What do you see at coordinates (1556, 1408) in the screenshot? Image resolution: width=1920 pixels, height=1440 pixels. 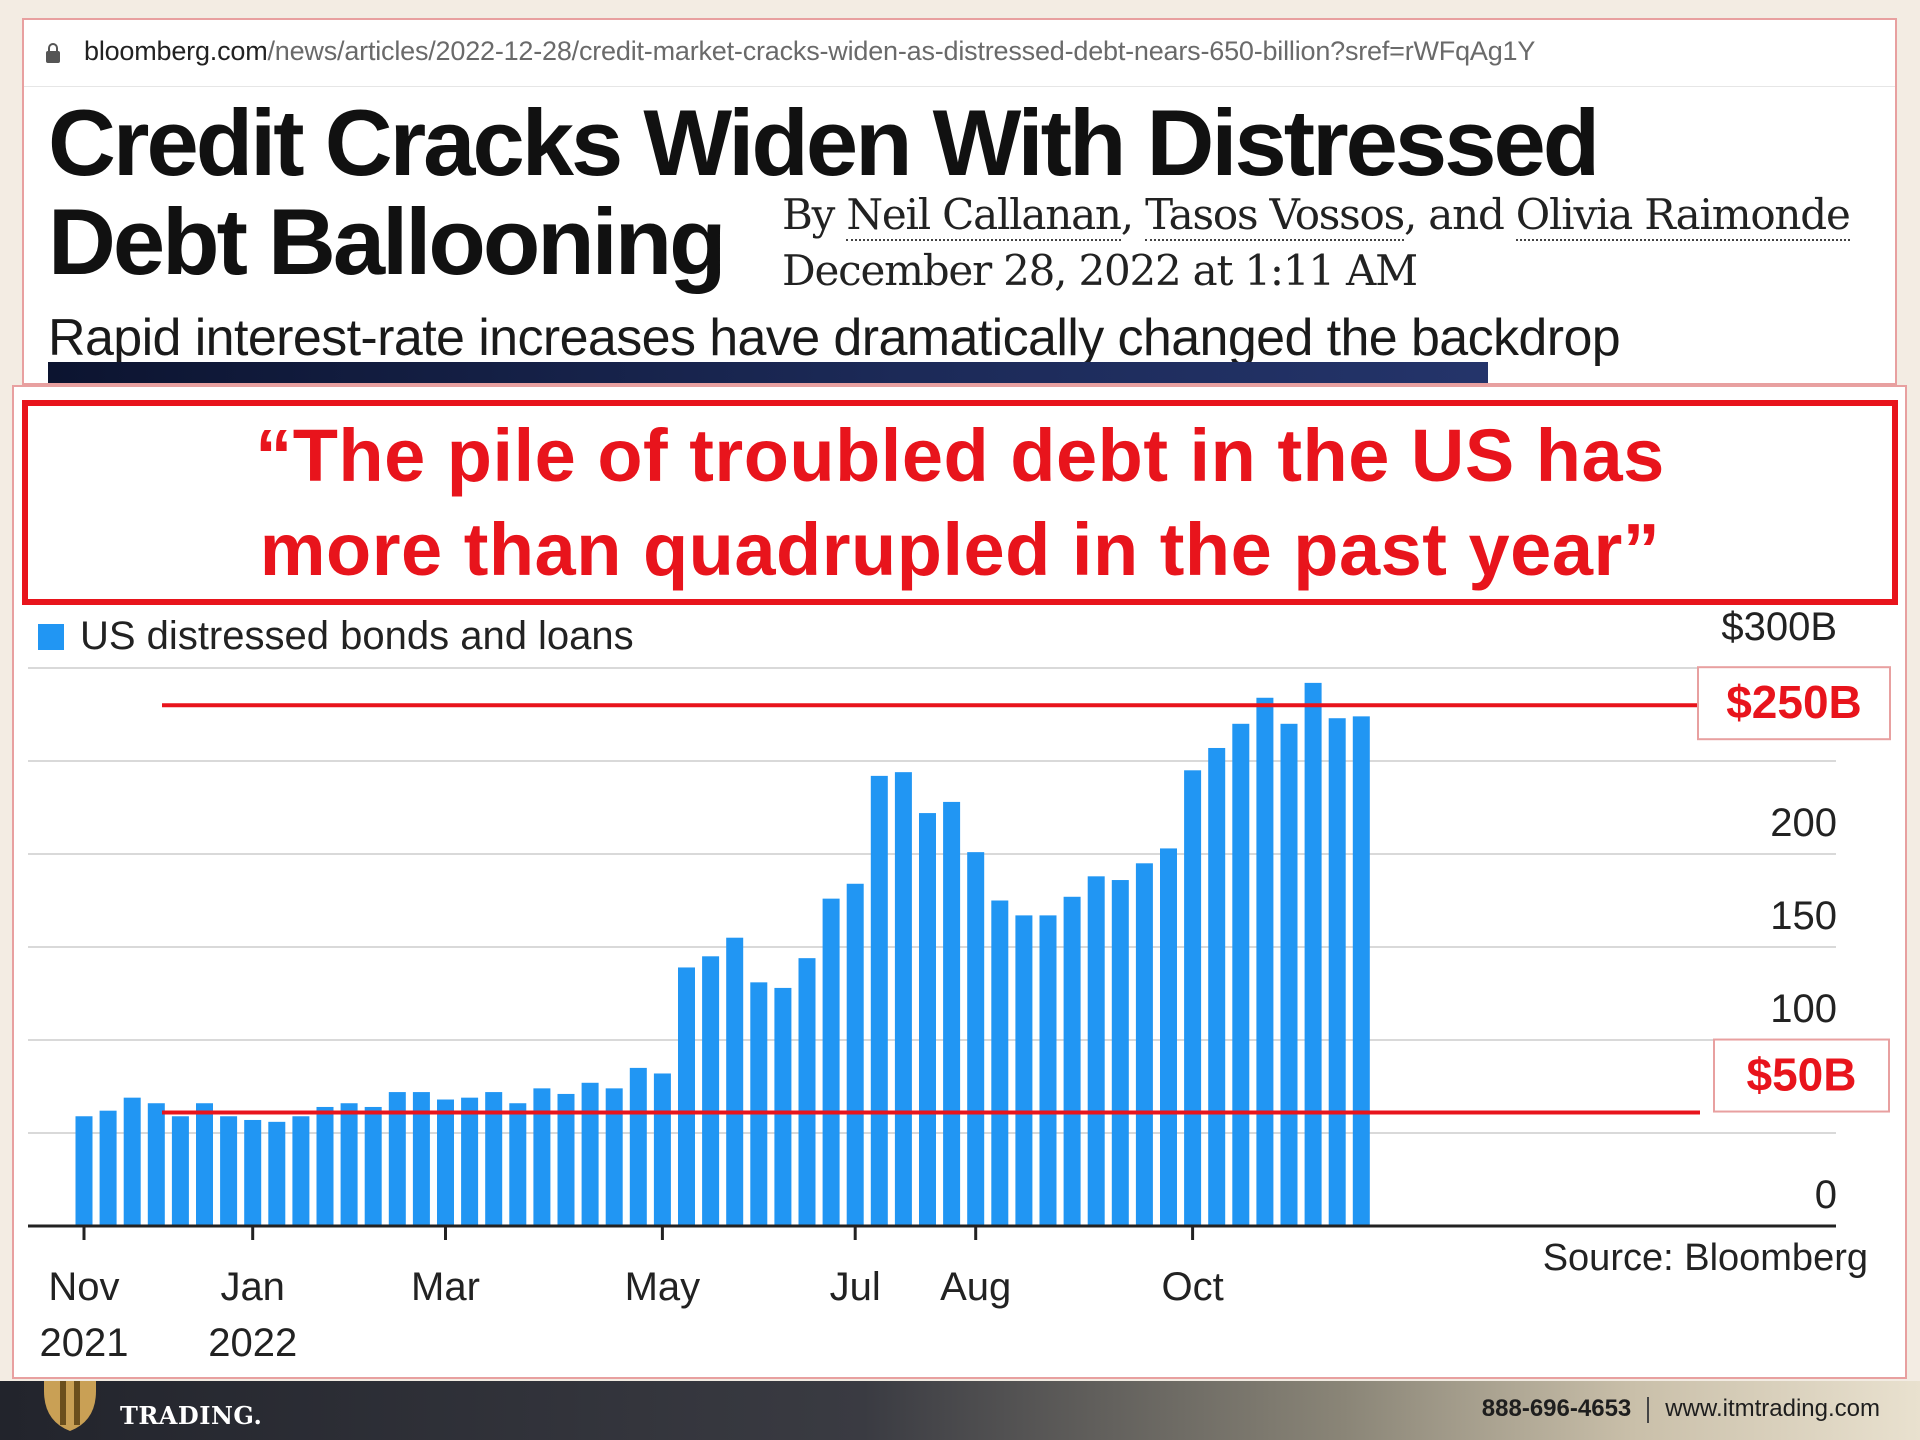 I see `phone-number: 888-696-4653` at bounding box center [1556, 1408].